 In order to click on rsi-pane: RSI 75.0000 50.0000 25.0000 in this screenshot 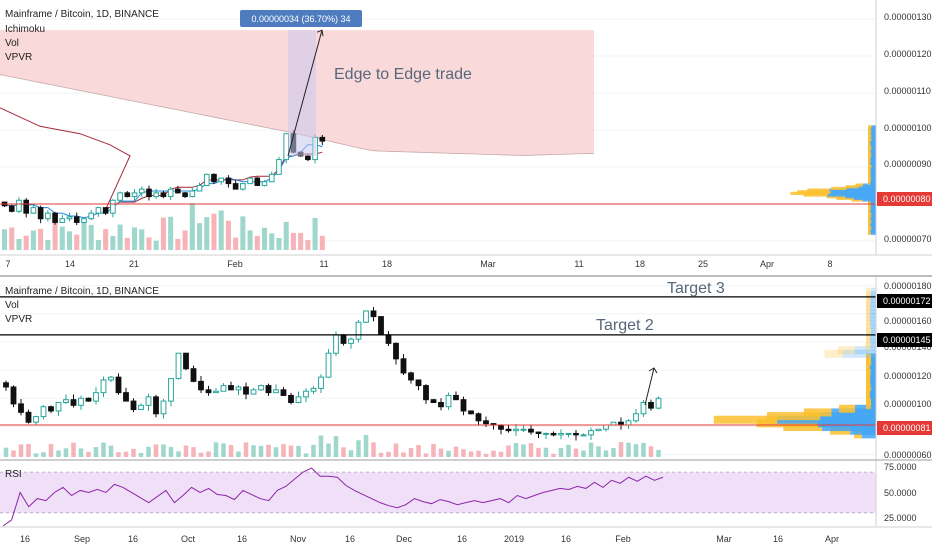, I will do `click(458, 494)`.